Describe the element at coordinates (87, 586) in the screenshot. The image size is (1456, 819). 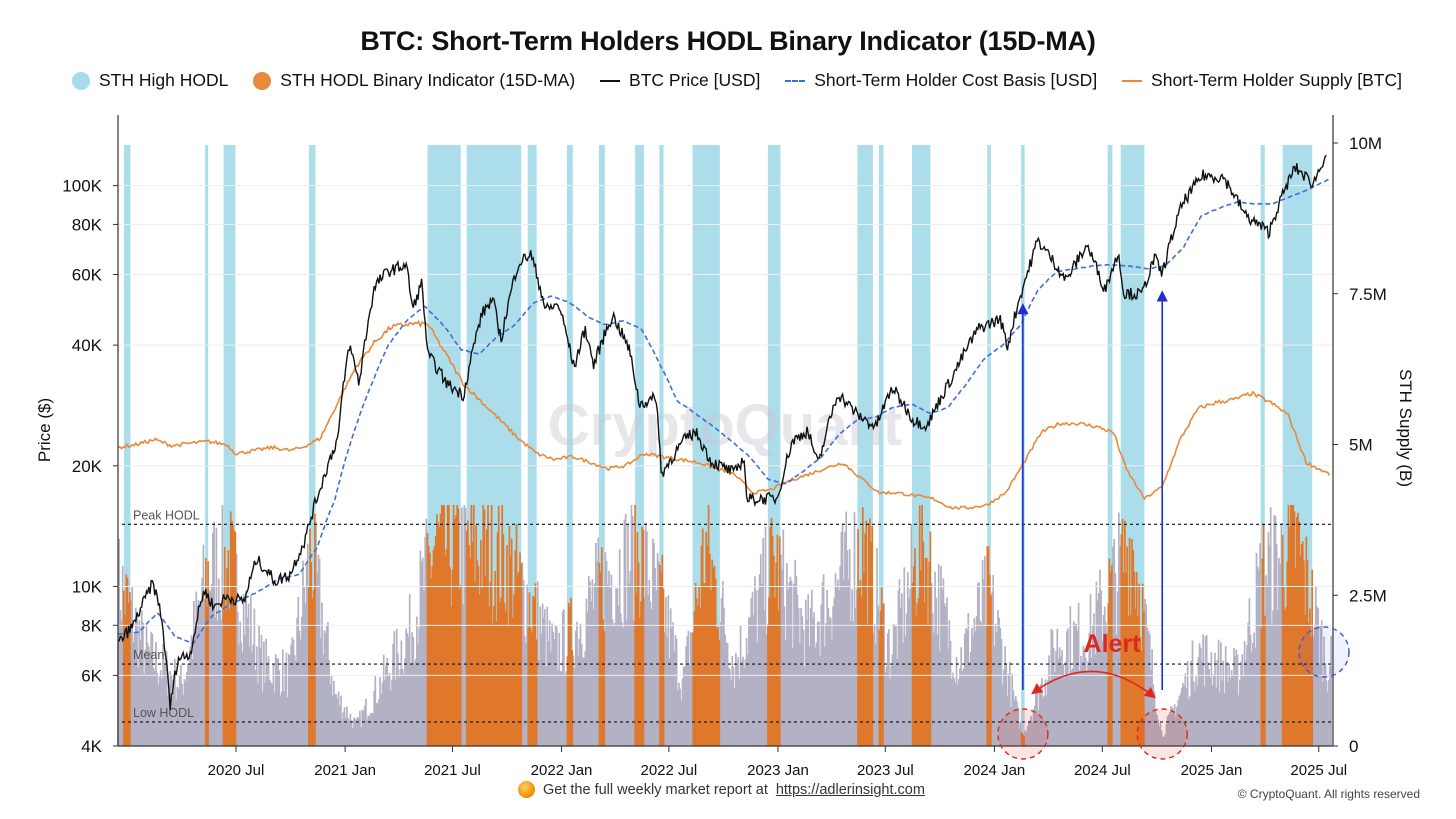
I see `y-tick-label: 10K` at that location.